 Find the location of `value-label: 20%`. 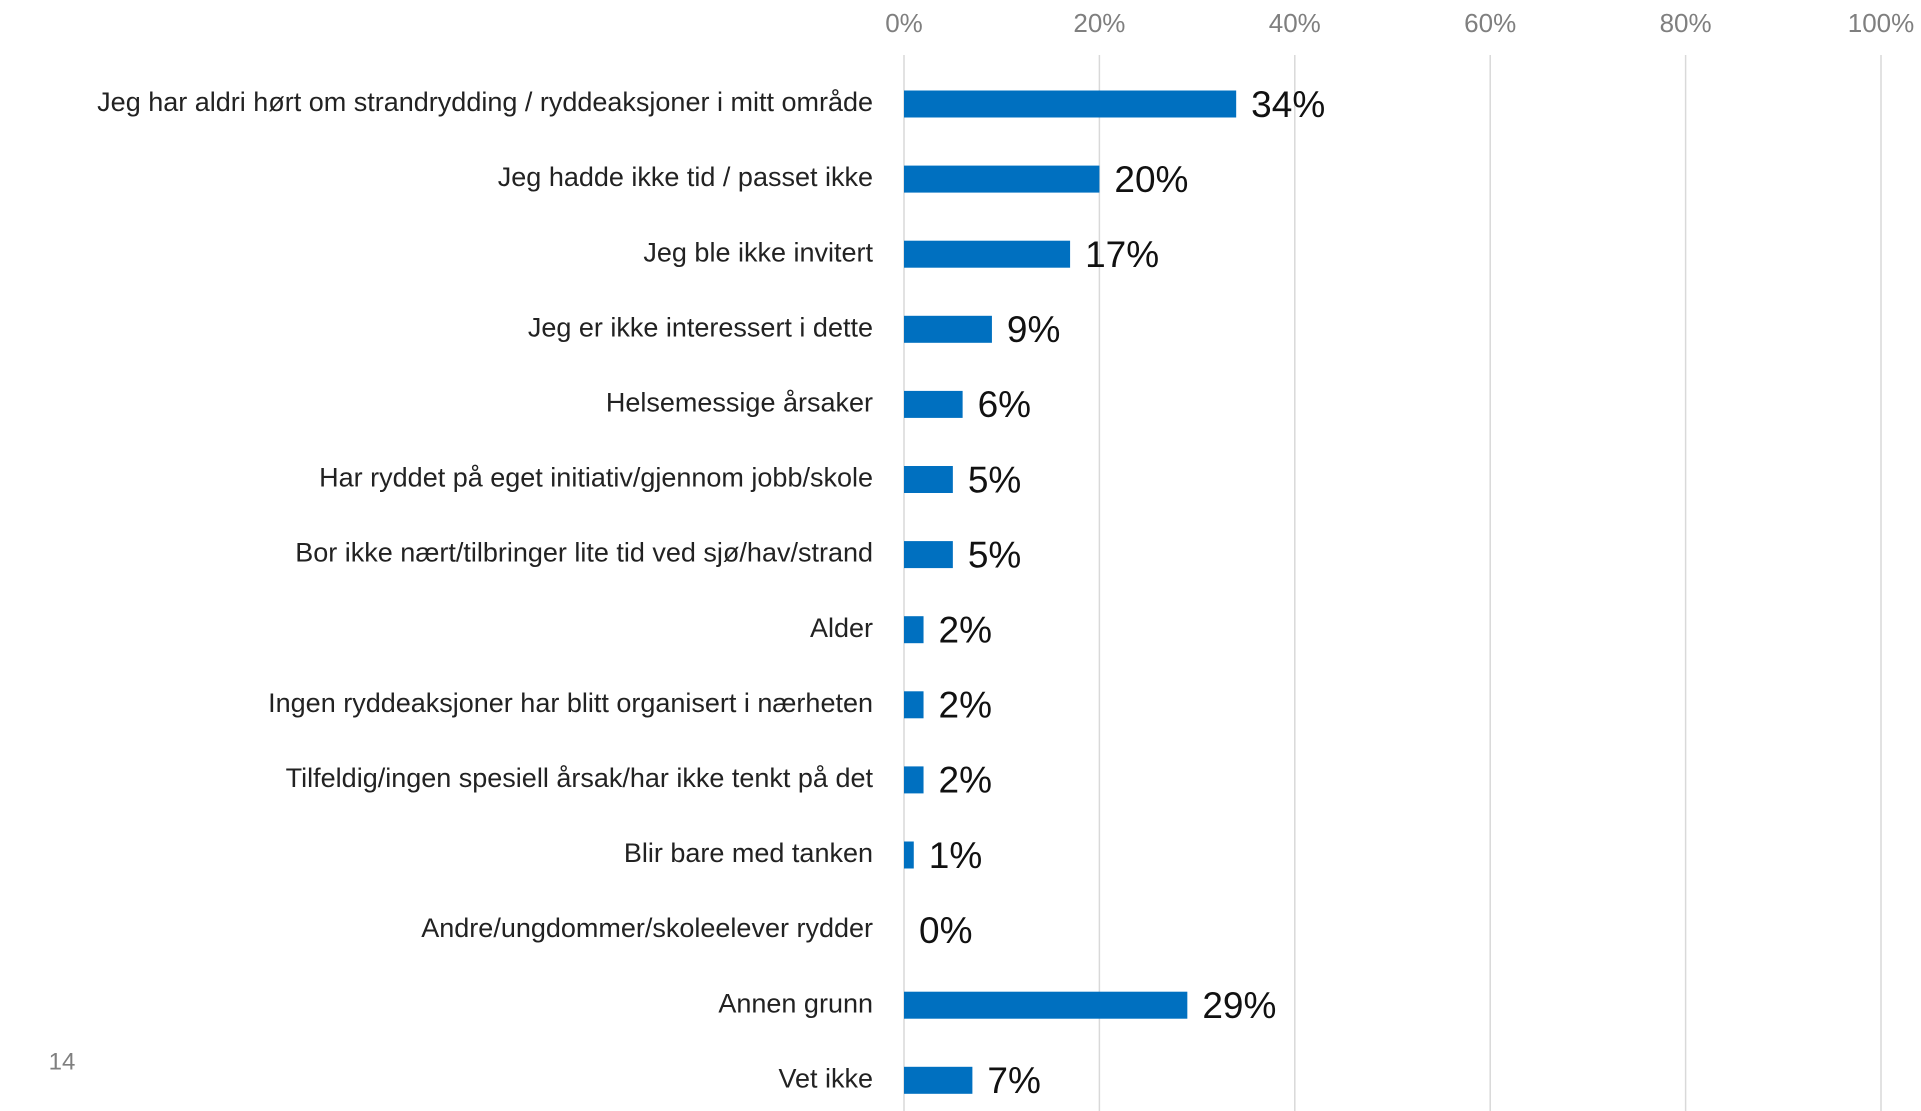

value-label: 20% is located at coordinates (1151, 179).